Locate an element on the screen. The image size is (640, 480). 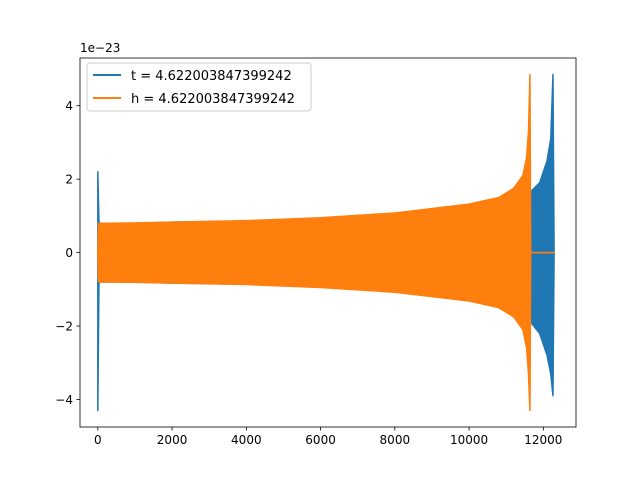
y-tick-label: 4 is located at coordinates (69, 106).